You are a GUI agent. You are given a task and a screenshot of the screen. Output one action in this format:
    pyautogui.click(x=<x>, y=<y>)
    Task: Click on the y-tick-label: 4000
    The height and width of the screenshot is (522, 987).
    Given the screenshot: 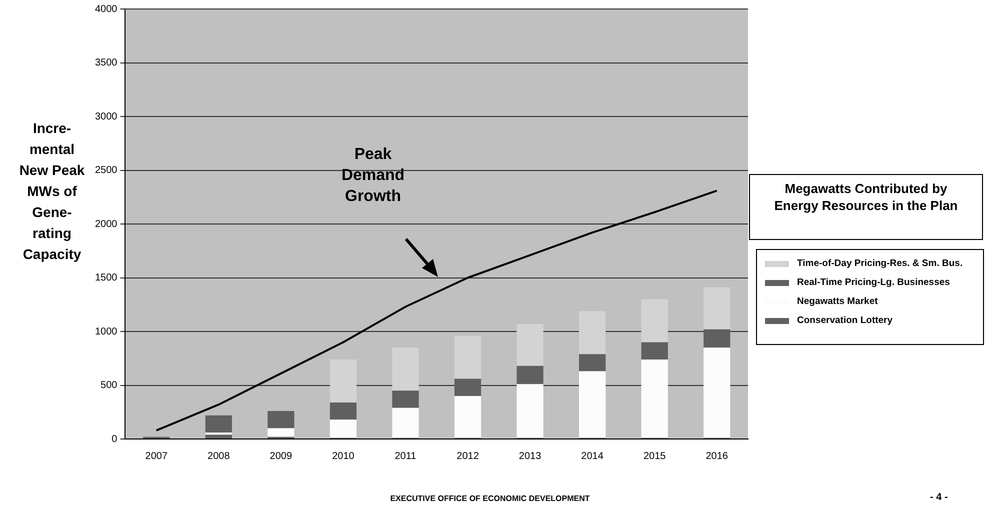 What is the action you would take?
    pyautogui.click(x=106, y=9)
    